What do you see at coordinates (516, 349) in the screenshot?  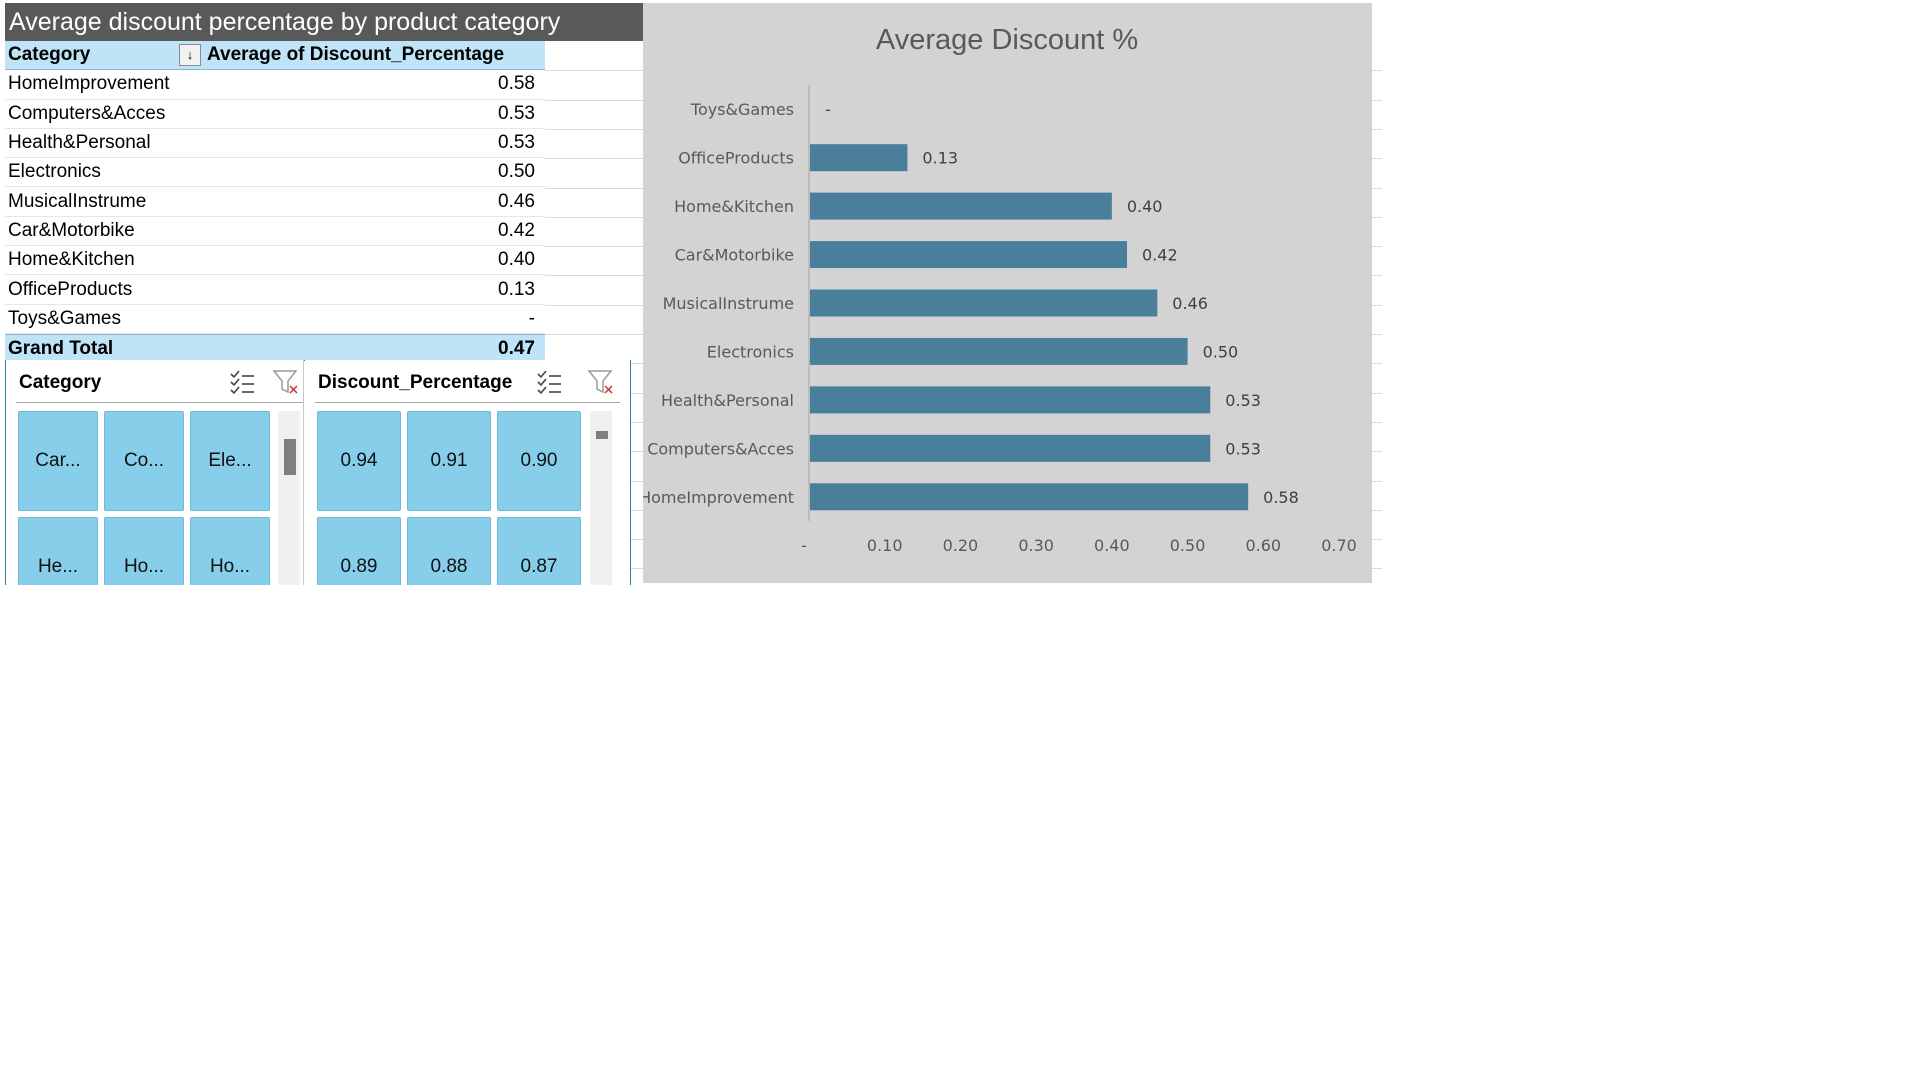 I see `grand-total-value: 0.47` at bounding box center [516, 349].